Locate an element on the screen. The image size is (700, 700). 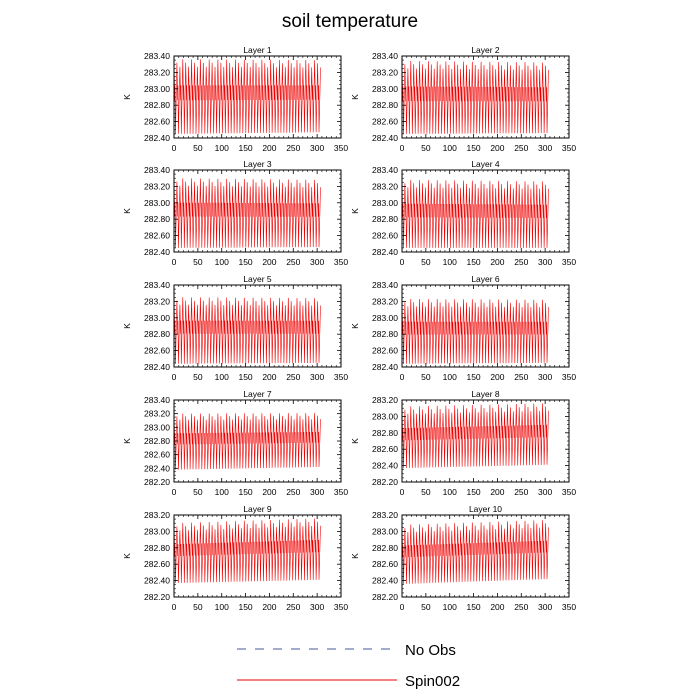
layer-6-series-spin002 is located at coordinates (475, 331).